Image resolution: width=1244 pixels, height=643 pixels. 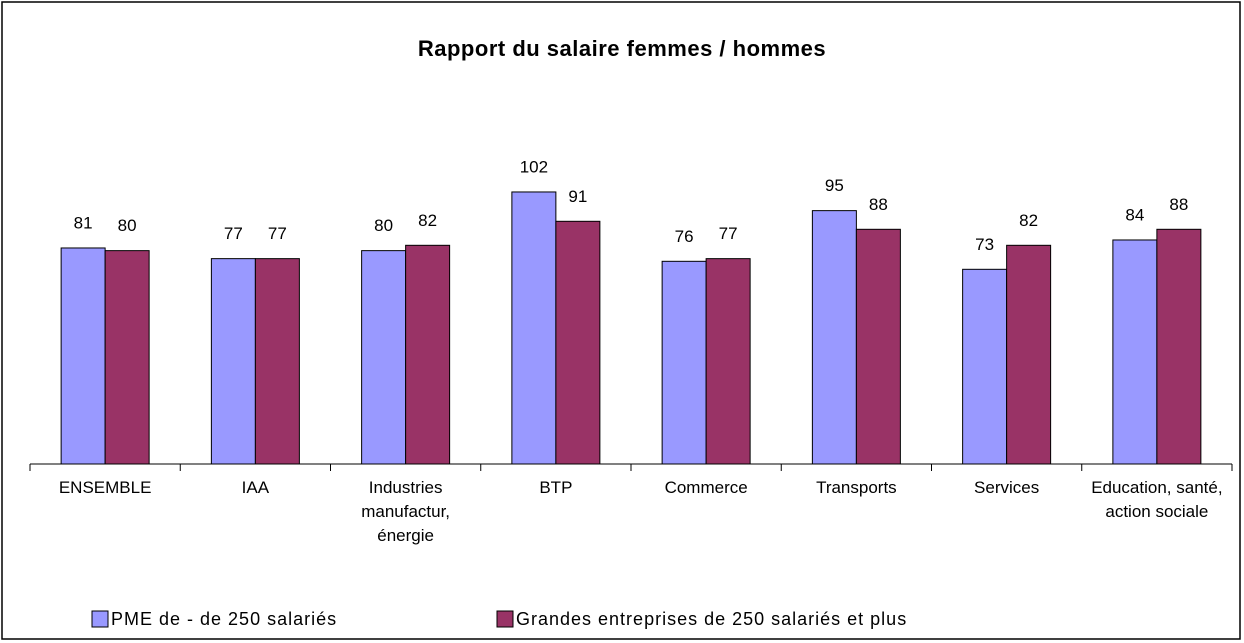 I want to click on x-tick-label: BTP, so click(x=556, y=487).